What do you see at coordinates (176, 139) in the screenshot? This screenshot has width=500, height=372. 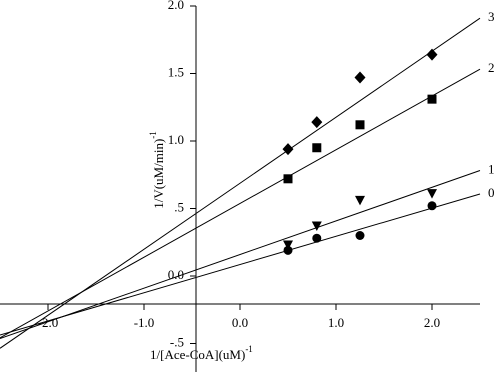 I see `y-tick-label: 1.0` at bounding box center [176, 139].